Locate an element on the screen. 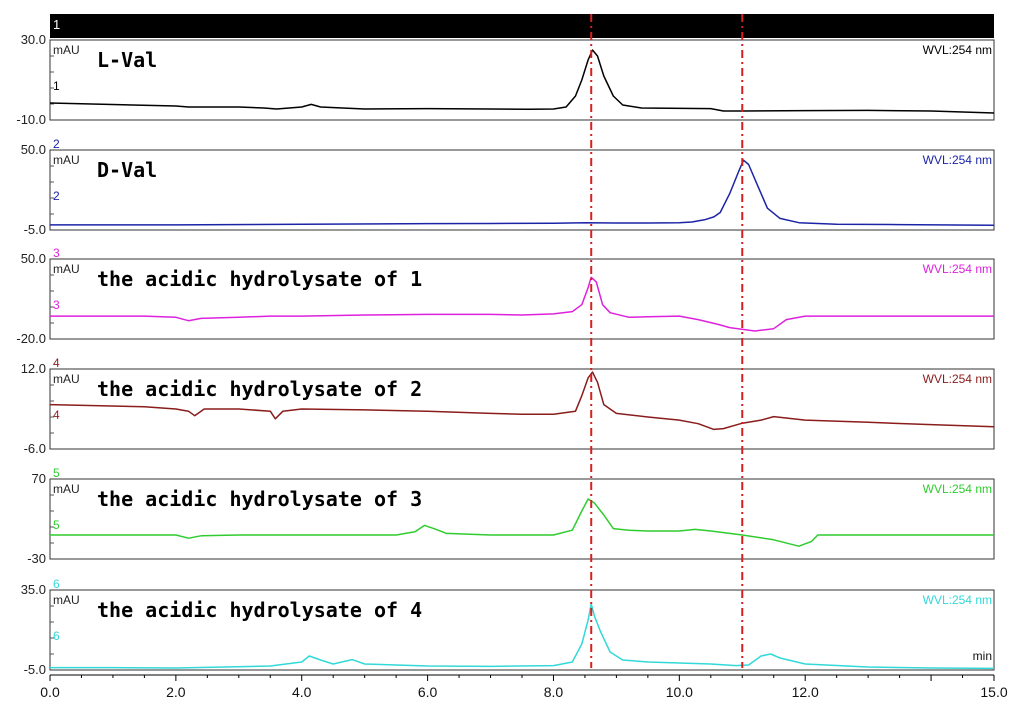  trace-id-label: 4 is located at coordinates (56, 363).